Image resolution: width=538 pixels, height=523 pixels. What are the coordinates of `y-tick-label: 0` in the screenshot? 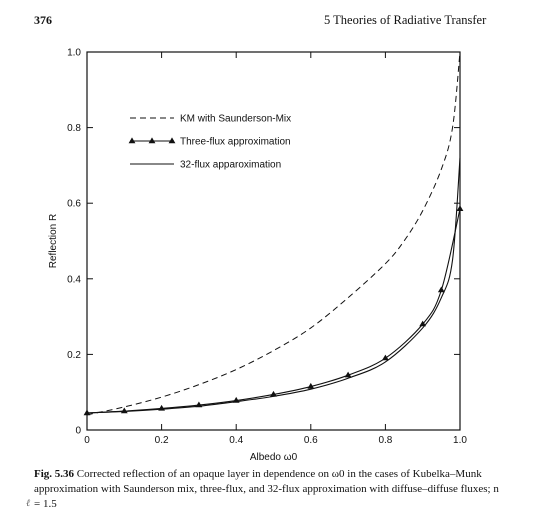 It's located at (78, 431).